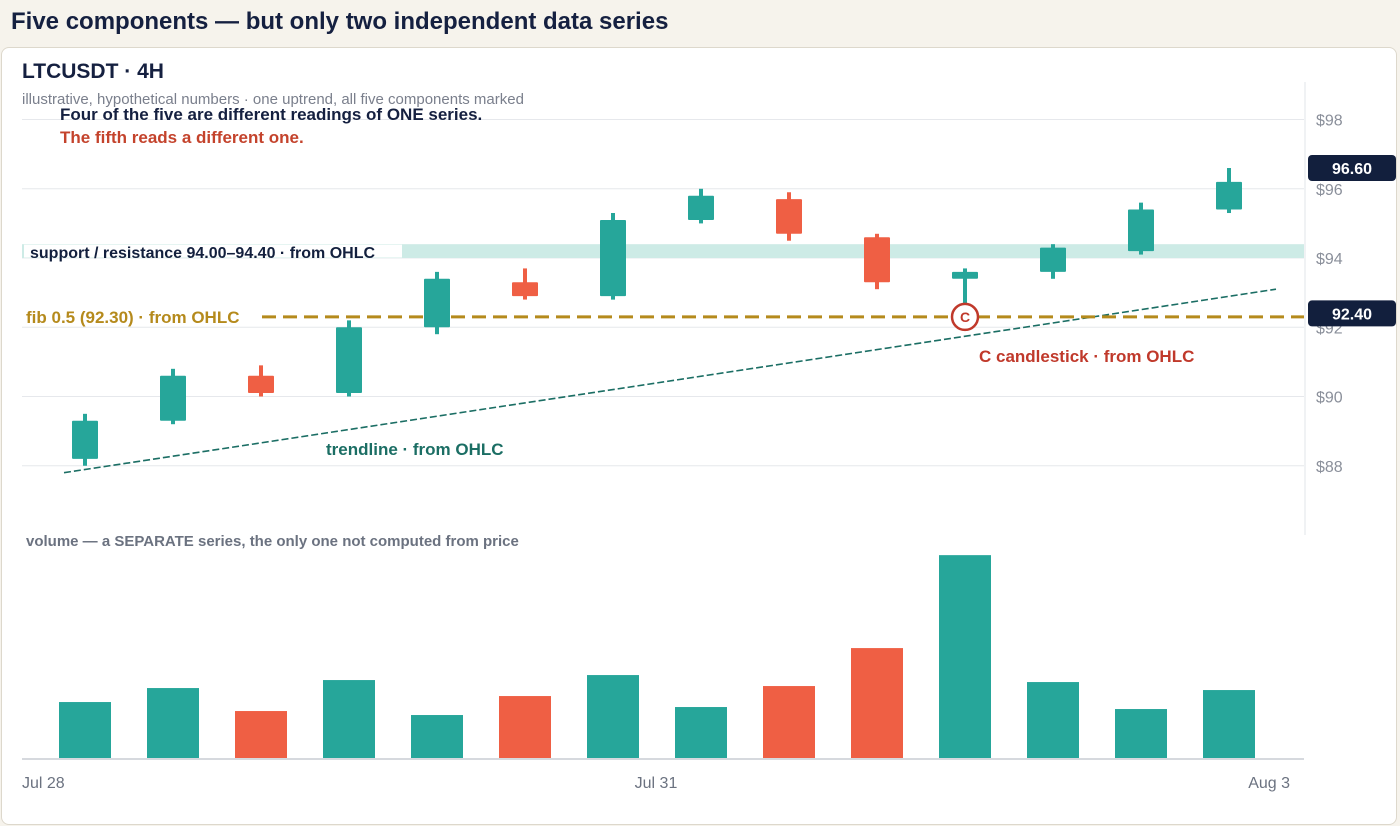  I want to click on x-tick-label: Aug 3, so click(1269, 783).